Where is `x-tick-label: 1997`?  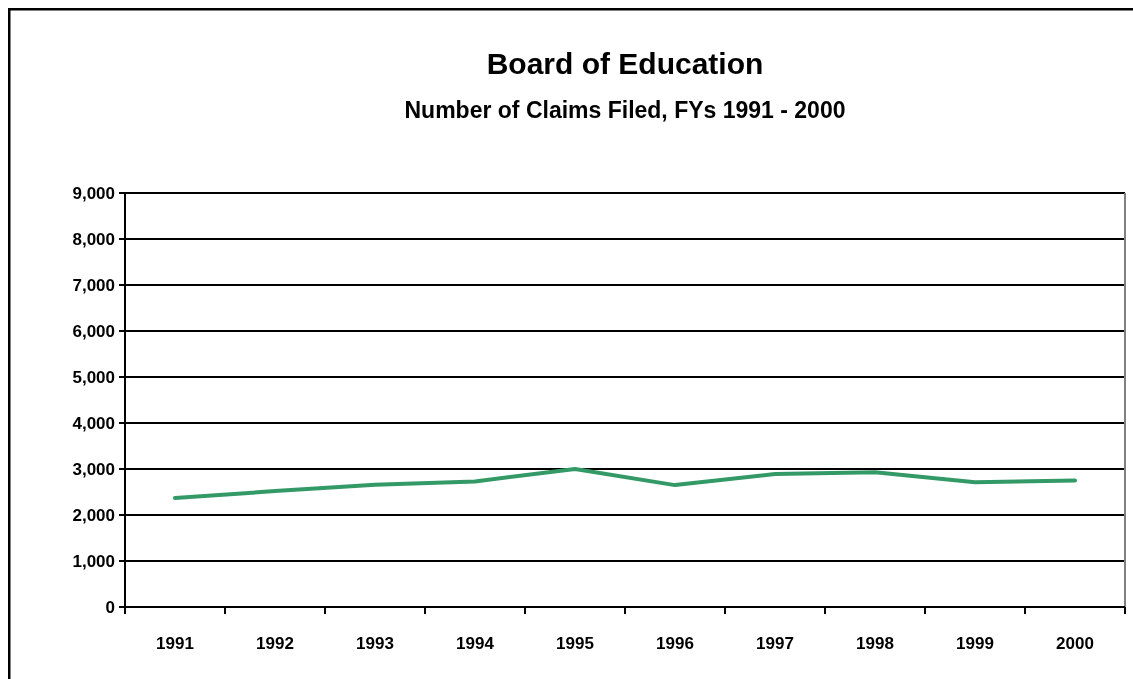
x-tick-label: 1997 is located at coordinates (775, 643).